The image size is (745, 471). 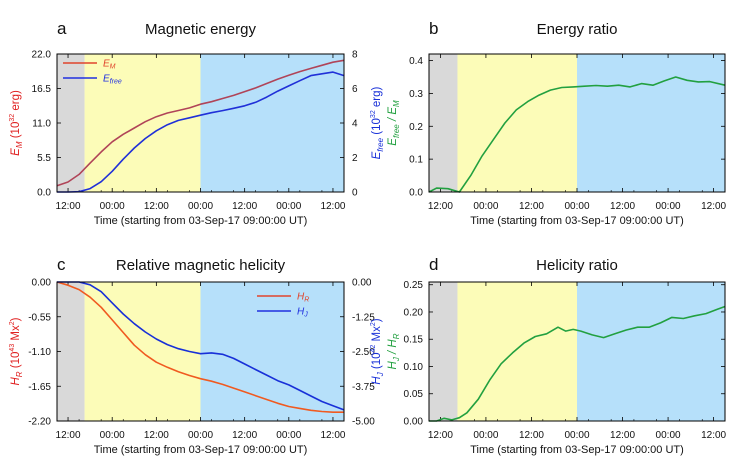 I want to click on y-tick-label-right: -3.75, so click(x=363, y=387).